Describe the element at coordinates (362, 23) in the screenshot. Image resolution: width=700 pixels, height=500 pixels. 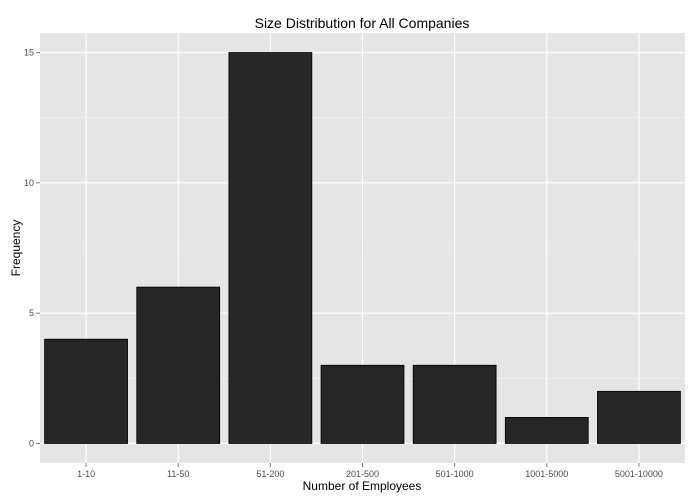
I see `chart-title: Size Distribution for All Companies` at that location.